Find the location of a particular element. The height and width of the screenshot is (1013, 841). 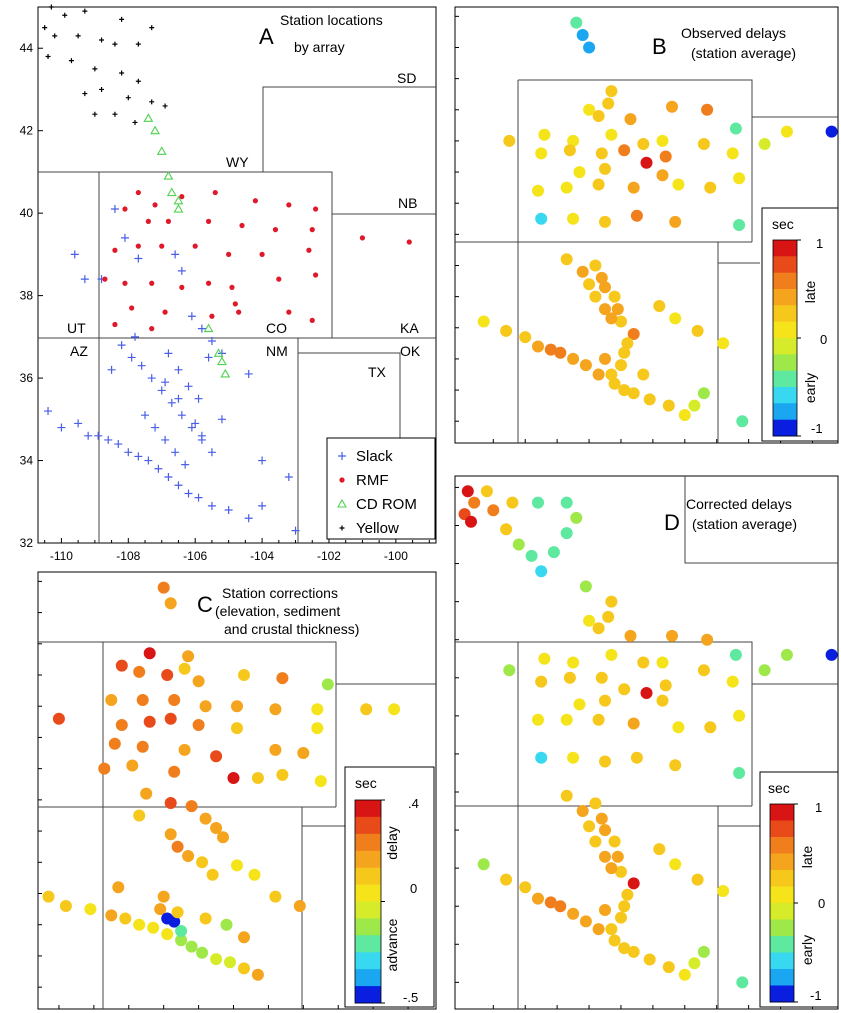

state-label-ka: KA is located at coordinates (409, 328).